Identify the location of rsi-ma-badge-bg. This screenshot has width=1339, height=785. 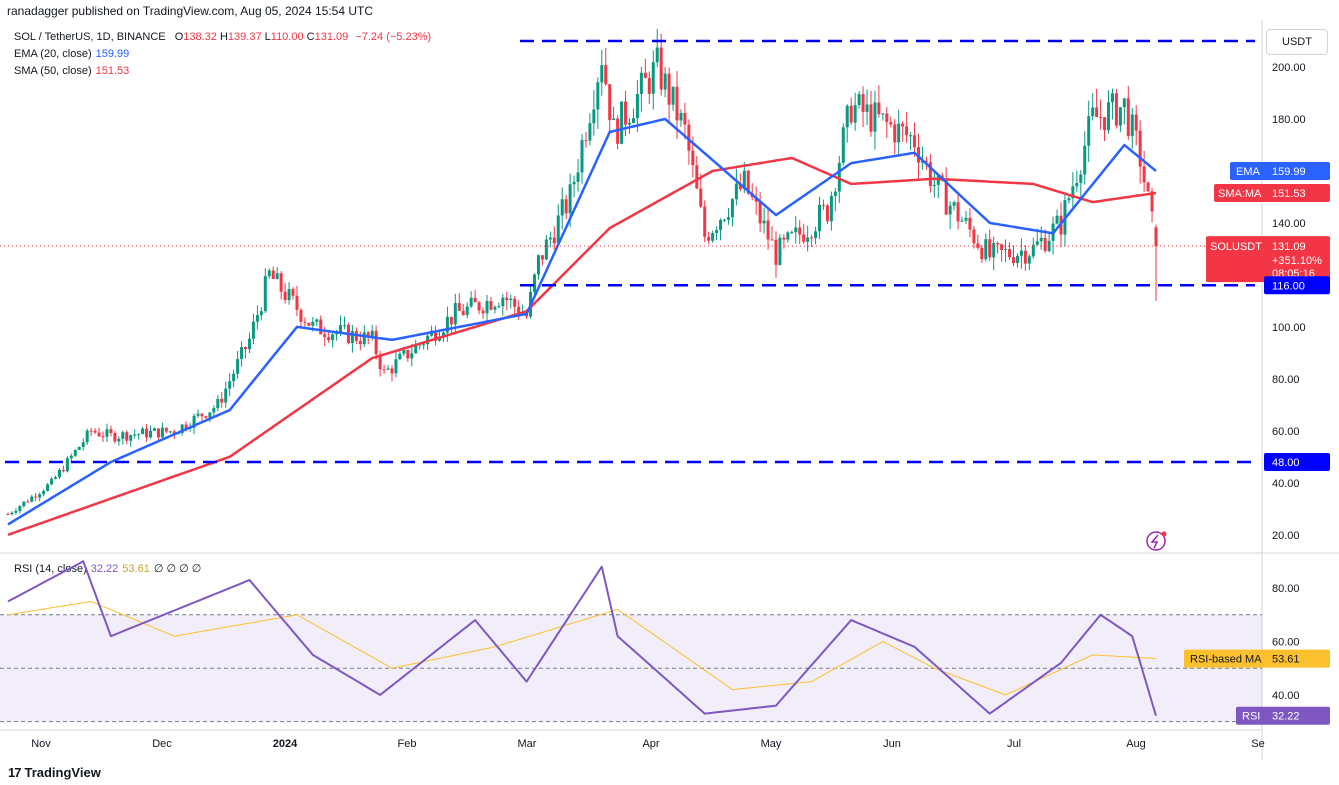
(1257, 658).